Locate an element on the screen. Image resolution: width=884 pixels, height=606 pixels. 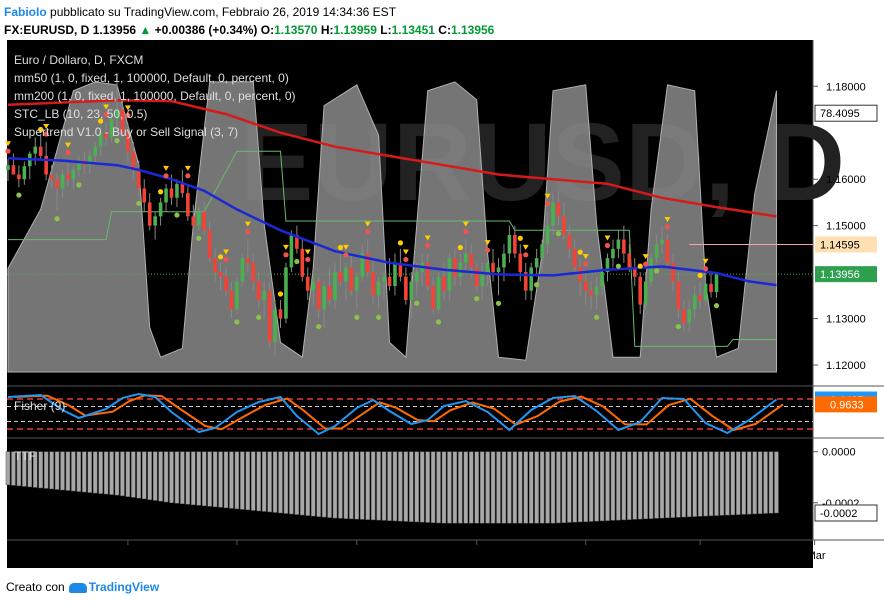
tradingview-link: TradingView is located at coordinates (124, 587).